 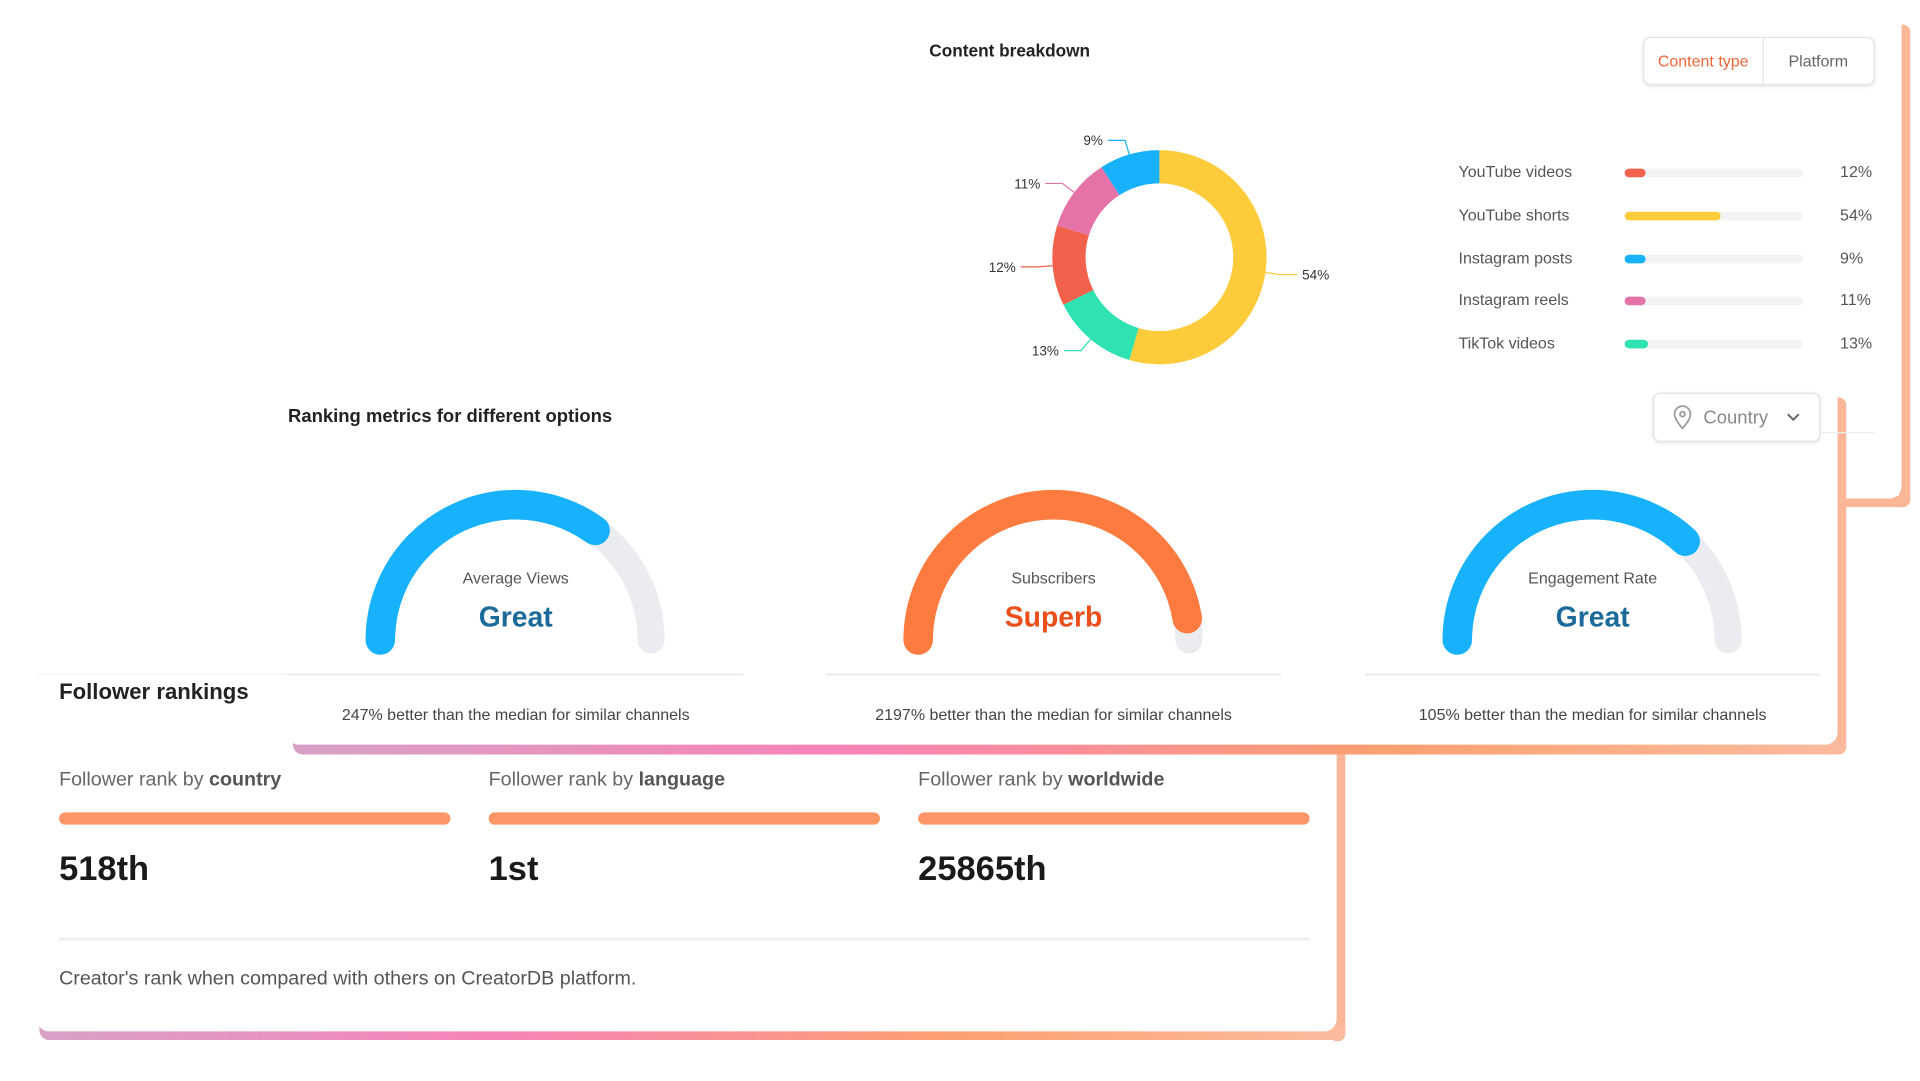 What do you see at coordinates (1053, 578) in the screenshot?
I see `gauge-name: Subscribers` at bounding box center [1053, 578].